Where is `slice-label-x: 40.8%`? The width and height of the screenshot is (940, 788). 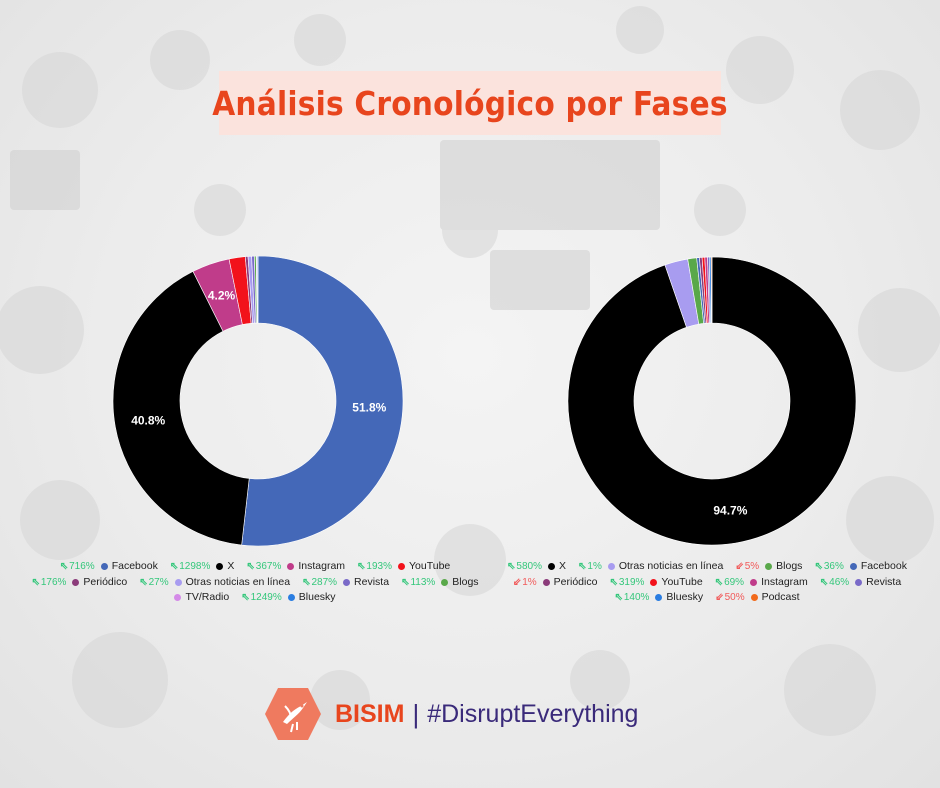
slice-label-x: 40.8% is located at coordinates (148, 421).